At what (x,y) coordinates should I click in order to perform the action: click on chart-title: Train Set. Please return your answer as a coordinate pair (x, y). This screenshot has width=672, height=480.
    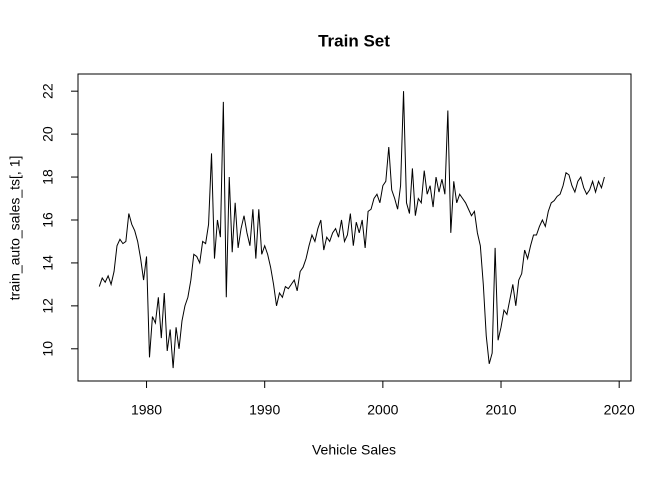
    Looking at the image, I should click on (354, 40).